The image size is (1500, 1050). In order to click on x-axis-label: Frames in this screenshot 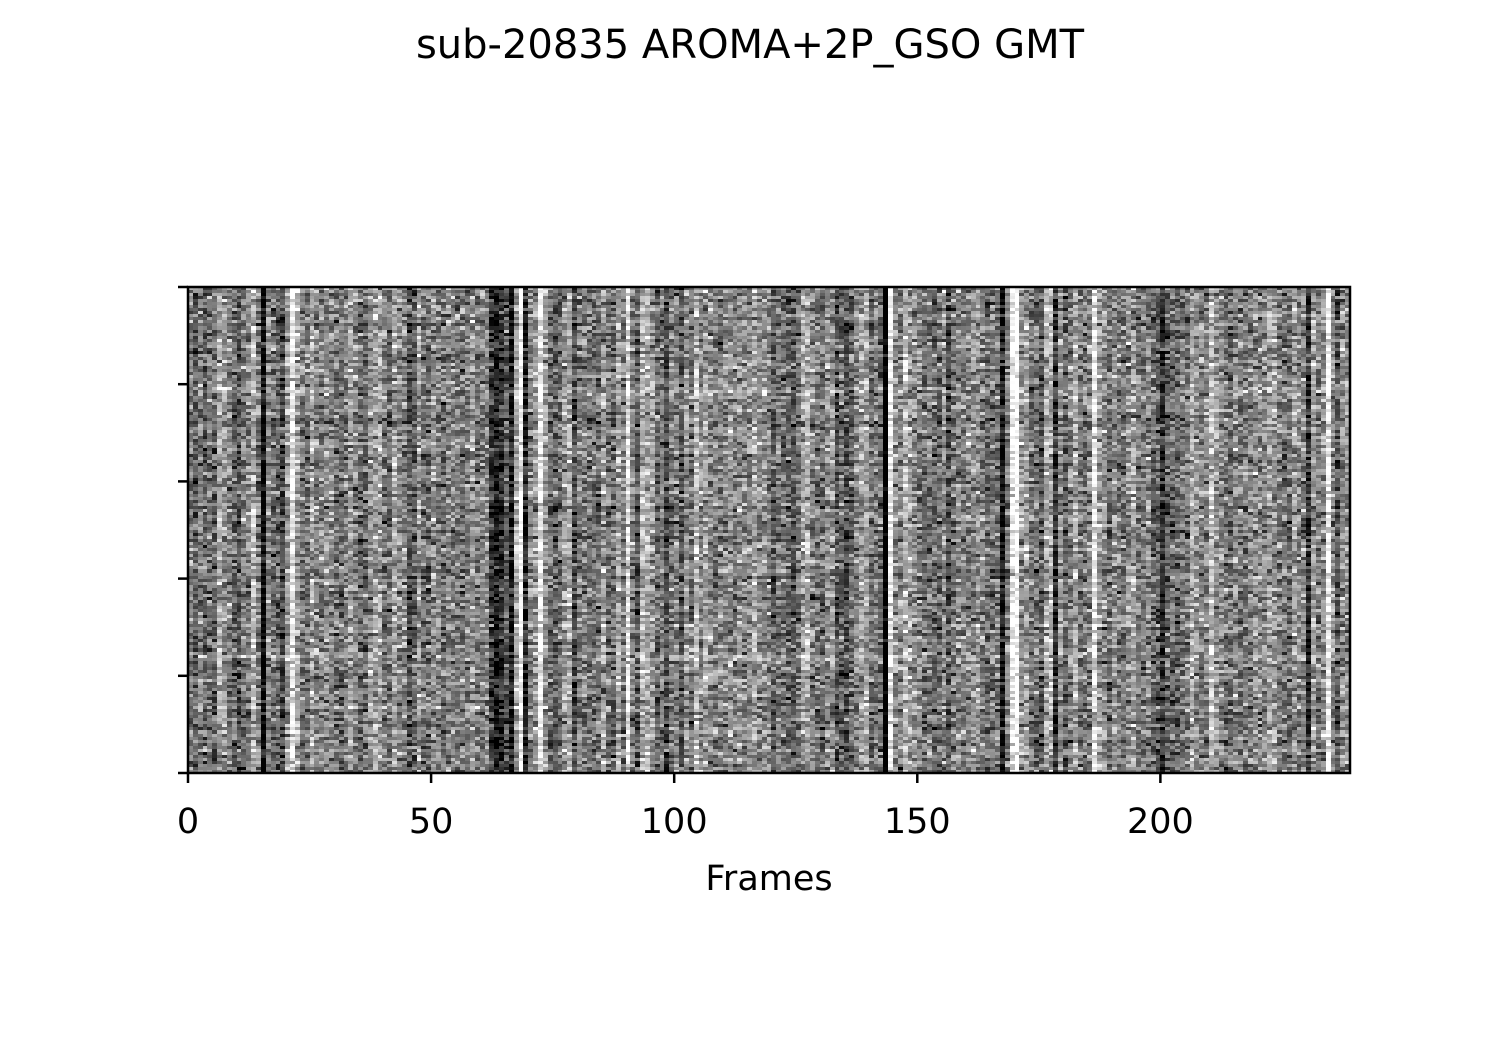, I will do `click(768, 879)`.